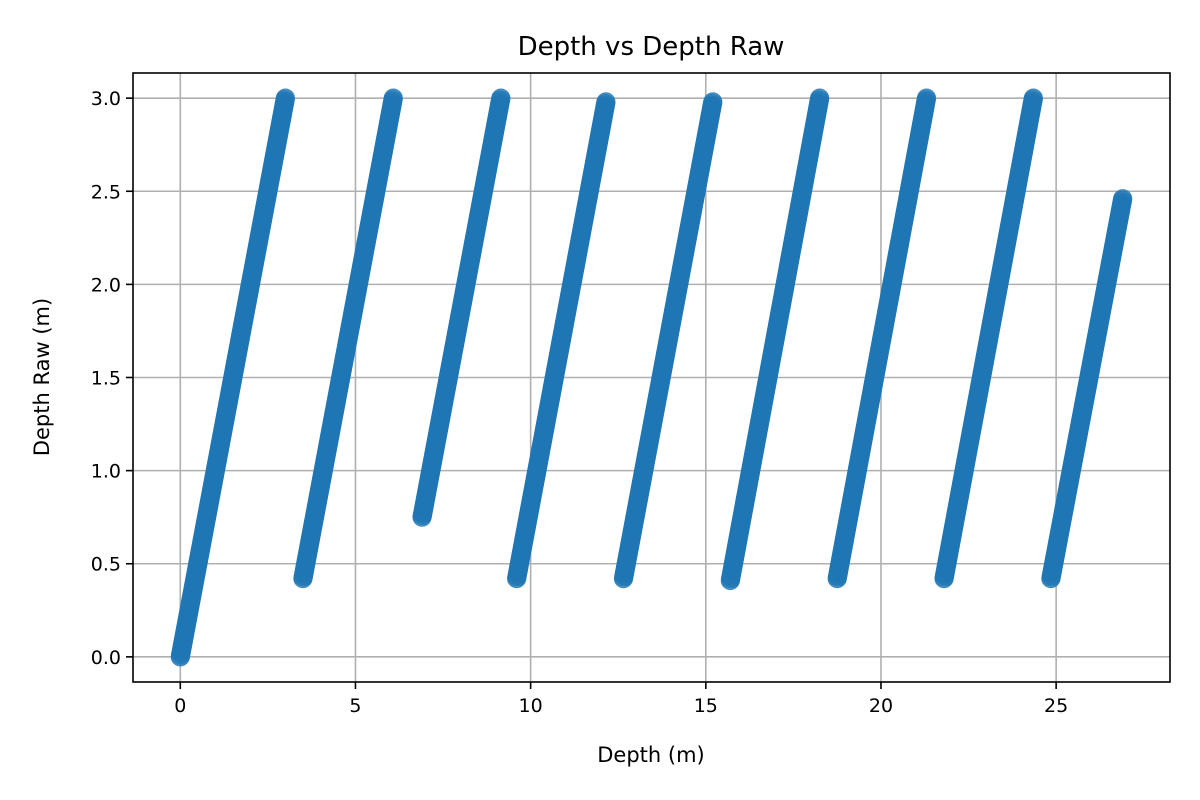  What do you see at coordinates (881, 706) in the screenshot?
I see `x-tick-label: 20` at bounding box center [881, 706].